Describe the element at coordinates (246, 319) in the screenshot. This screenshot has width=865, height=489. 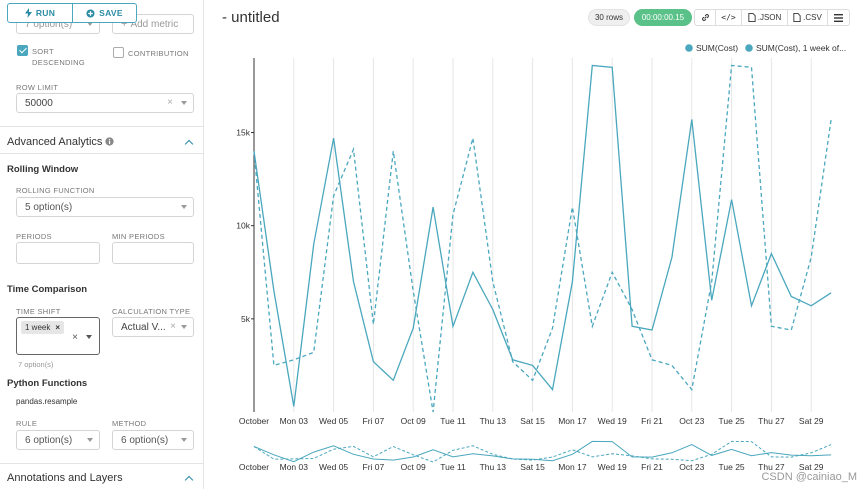
I see `y-tick-label: 5k` at that location.